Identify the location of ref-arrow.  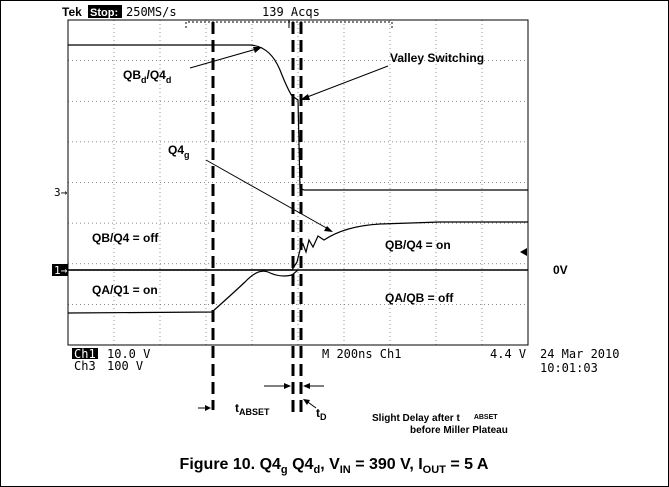
(523, 252).